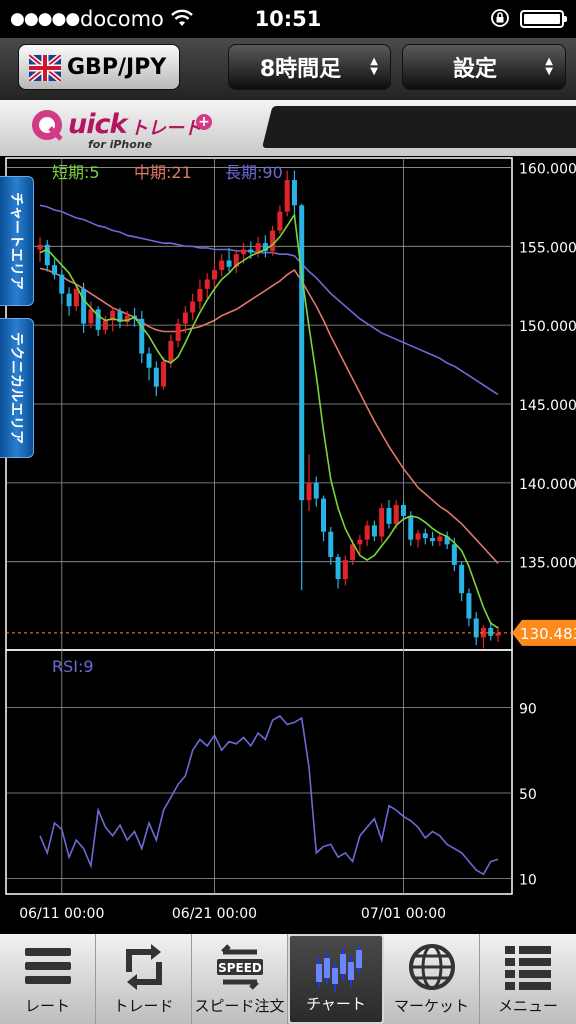 This screenshot has height=1024, width=576. What do you see at coordinates (254, 172) in the screenshot?
I see `legend-entry: 長期:90` at bounding box center [254, 172].